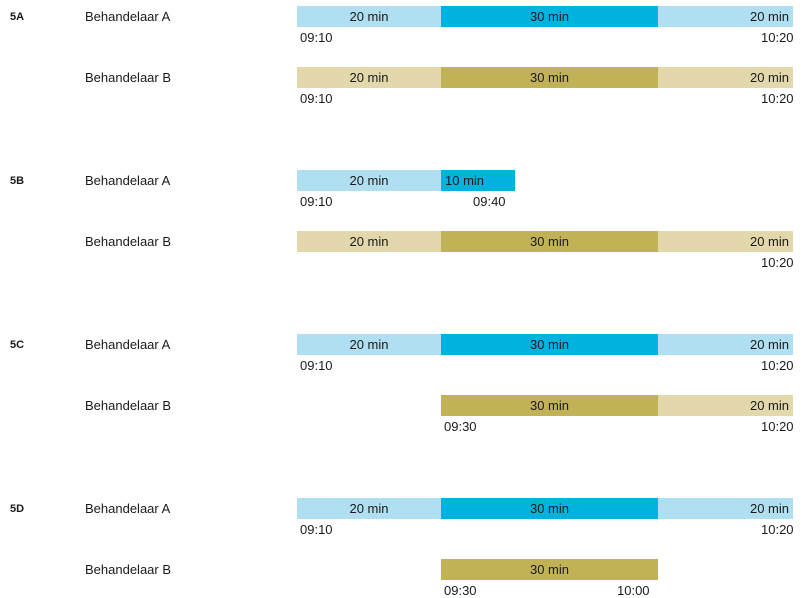 The image size is (805, 598). What do you see at coordinates (17, 181) in the screenshot?
I see `scenario-label: 5B` at bounding box center [17, 181].